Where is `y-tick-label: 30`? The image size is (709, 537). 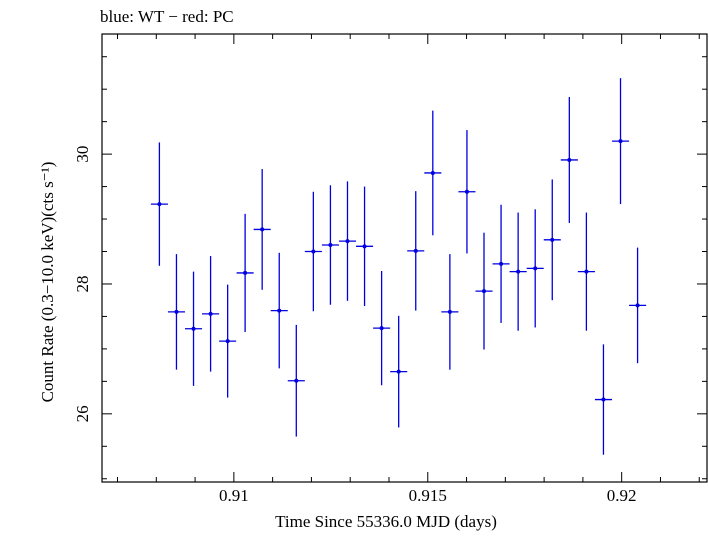
y-tick-label: 30 is located at coordinates (82, 154).